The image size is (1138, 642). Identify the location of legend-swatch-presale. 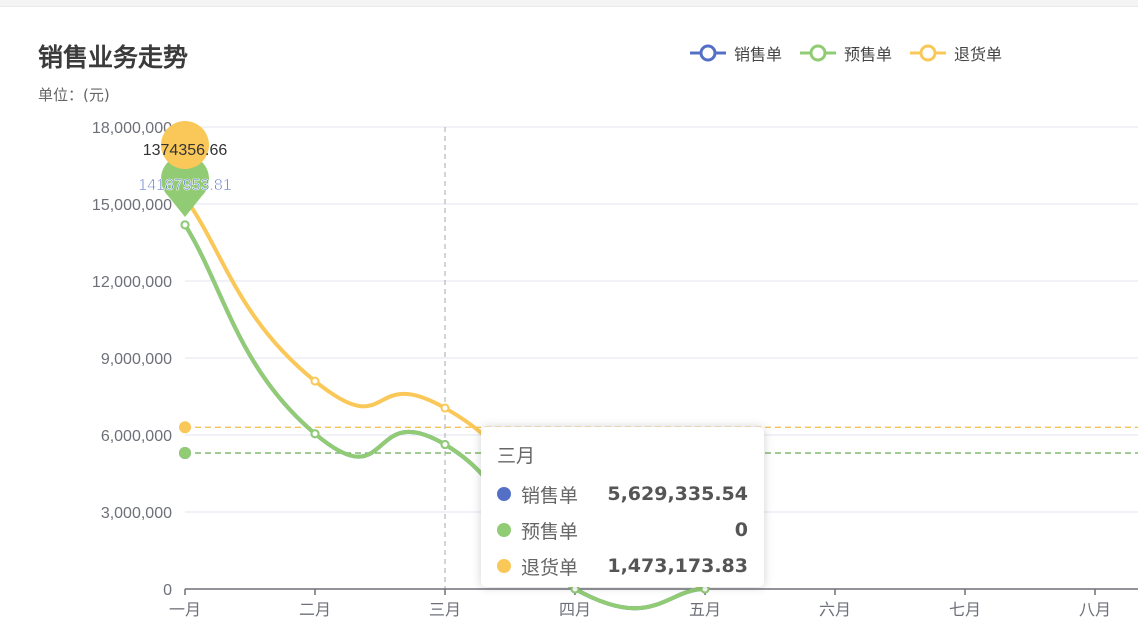
(818, 53).